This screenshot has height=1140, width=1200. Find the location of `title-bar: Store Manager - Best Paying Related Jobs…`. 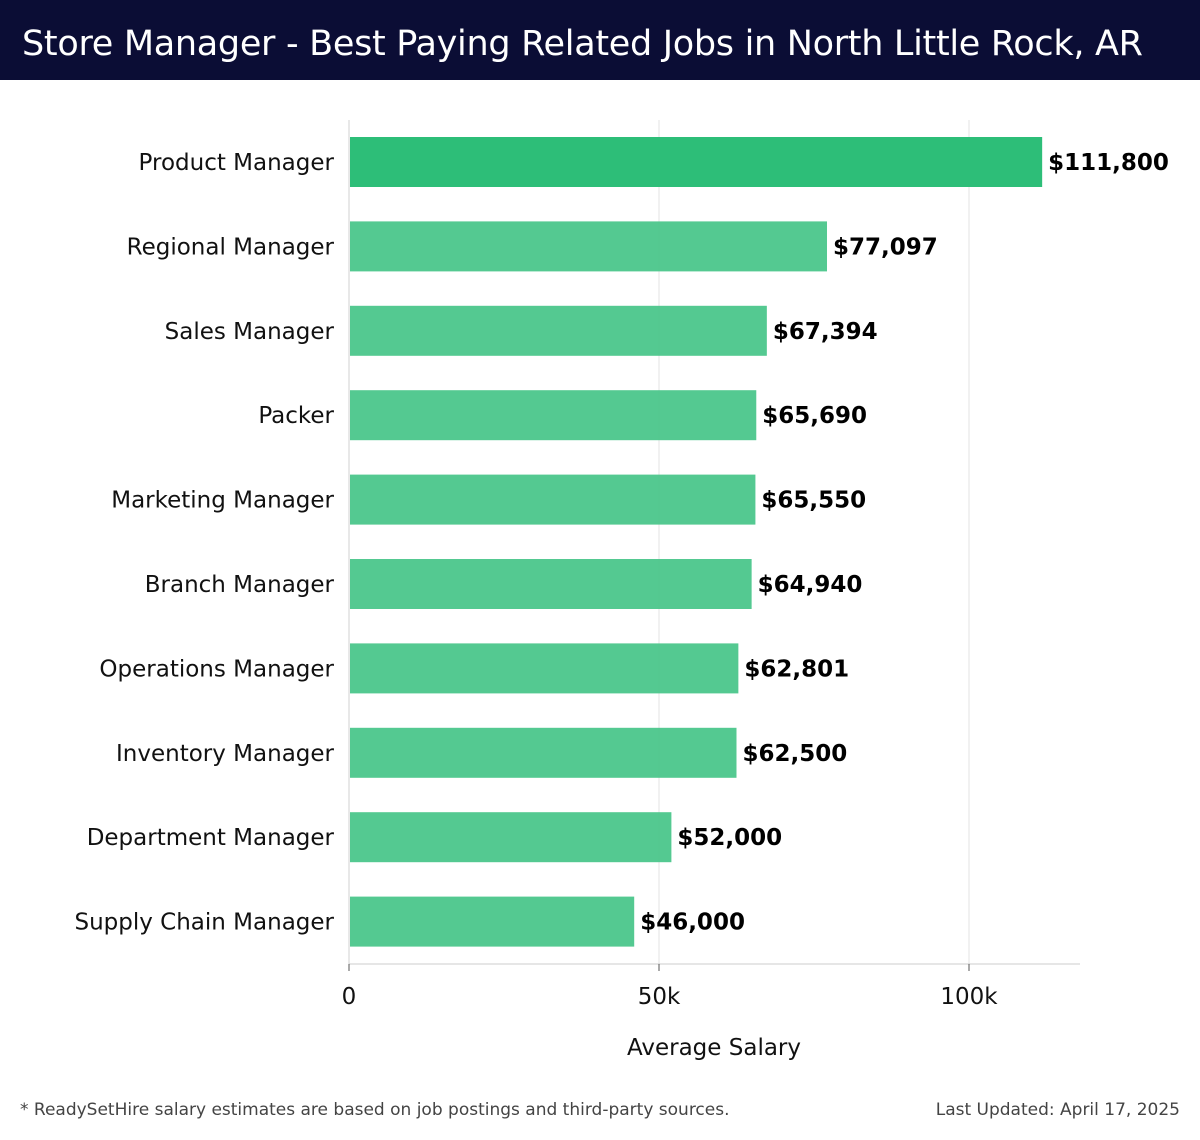

title-bar: Store Manager - Best Paying Related Jobs… is located at coordinates (600, 40).